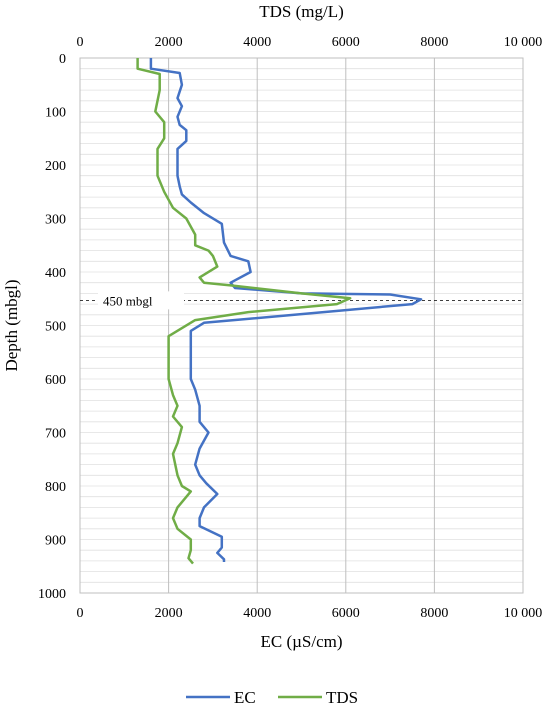 The width and height of the screenshot is (547, 705). Describe the element at coordinates (55, 327) in the screenshot. I see `y-tick-label: 500` at that location.